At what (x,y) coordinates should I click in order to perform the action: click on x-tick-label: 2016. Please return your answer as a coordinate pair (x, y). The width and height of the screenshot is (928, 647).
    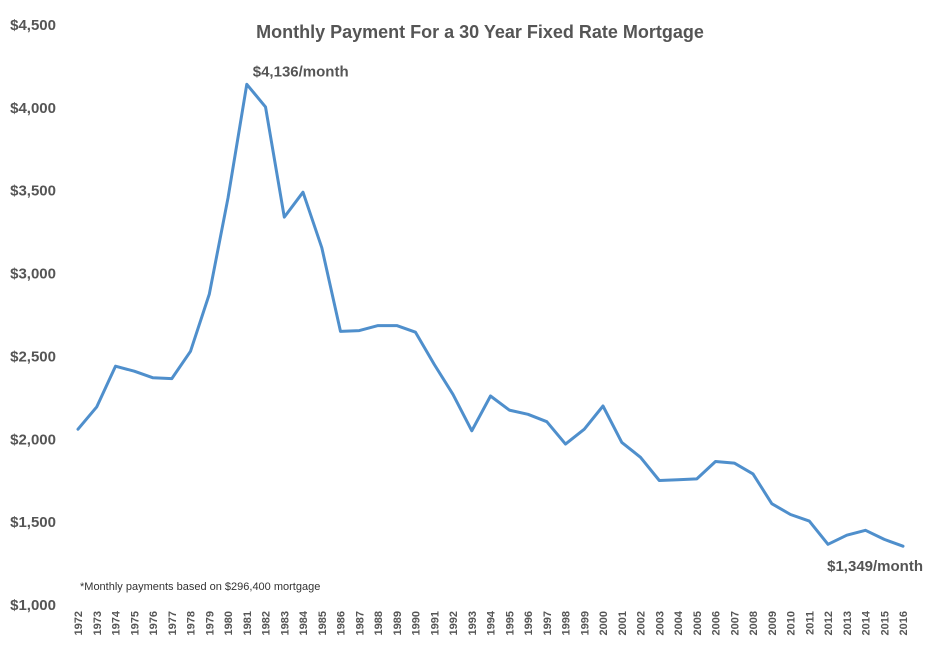
    Looking at the image, I should click on (904, 623).